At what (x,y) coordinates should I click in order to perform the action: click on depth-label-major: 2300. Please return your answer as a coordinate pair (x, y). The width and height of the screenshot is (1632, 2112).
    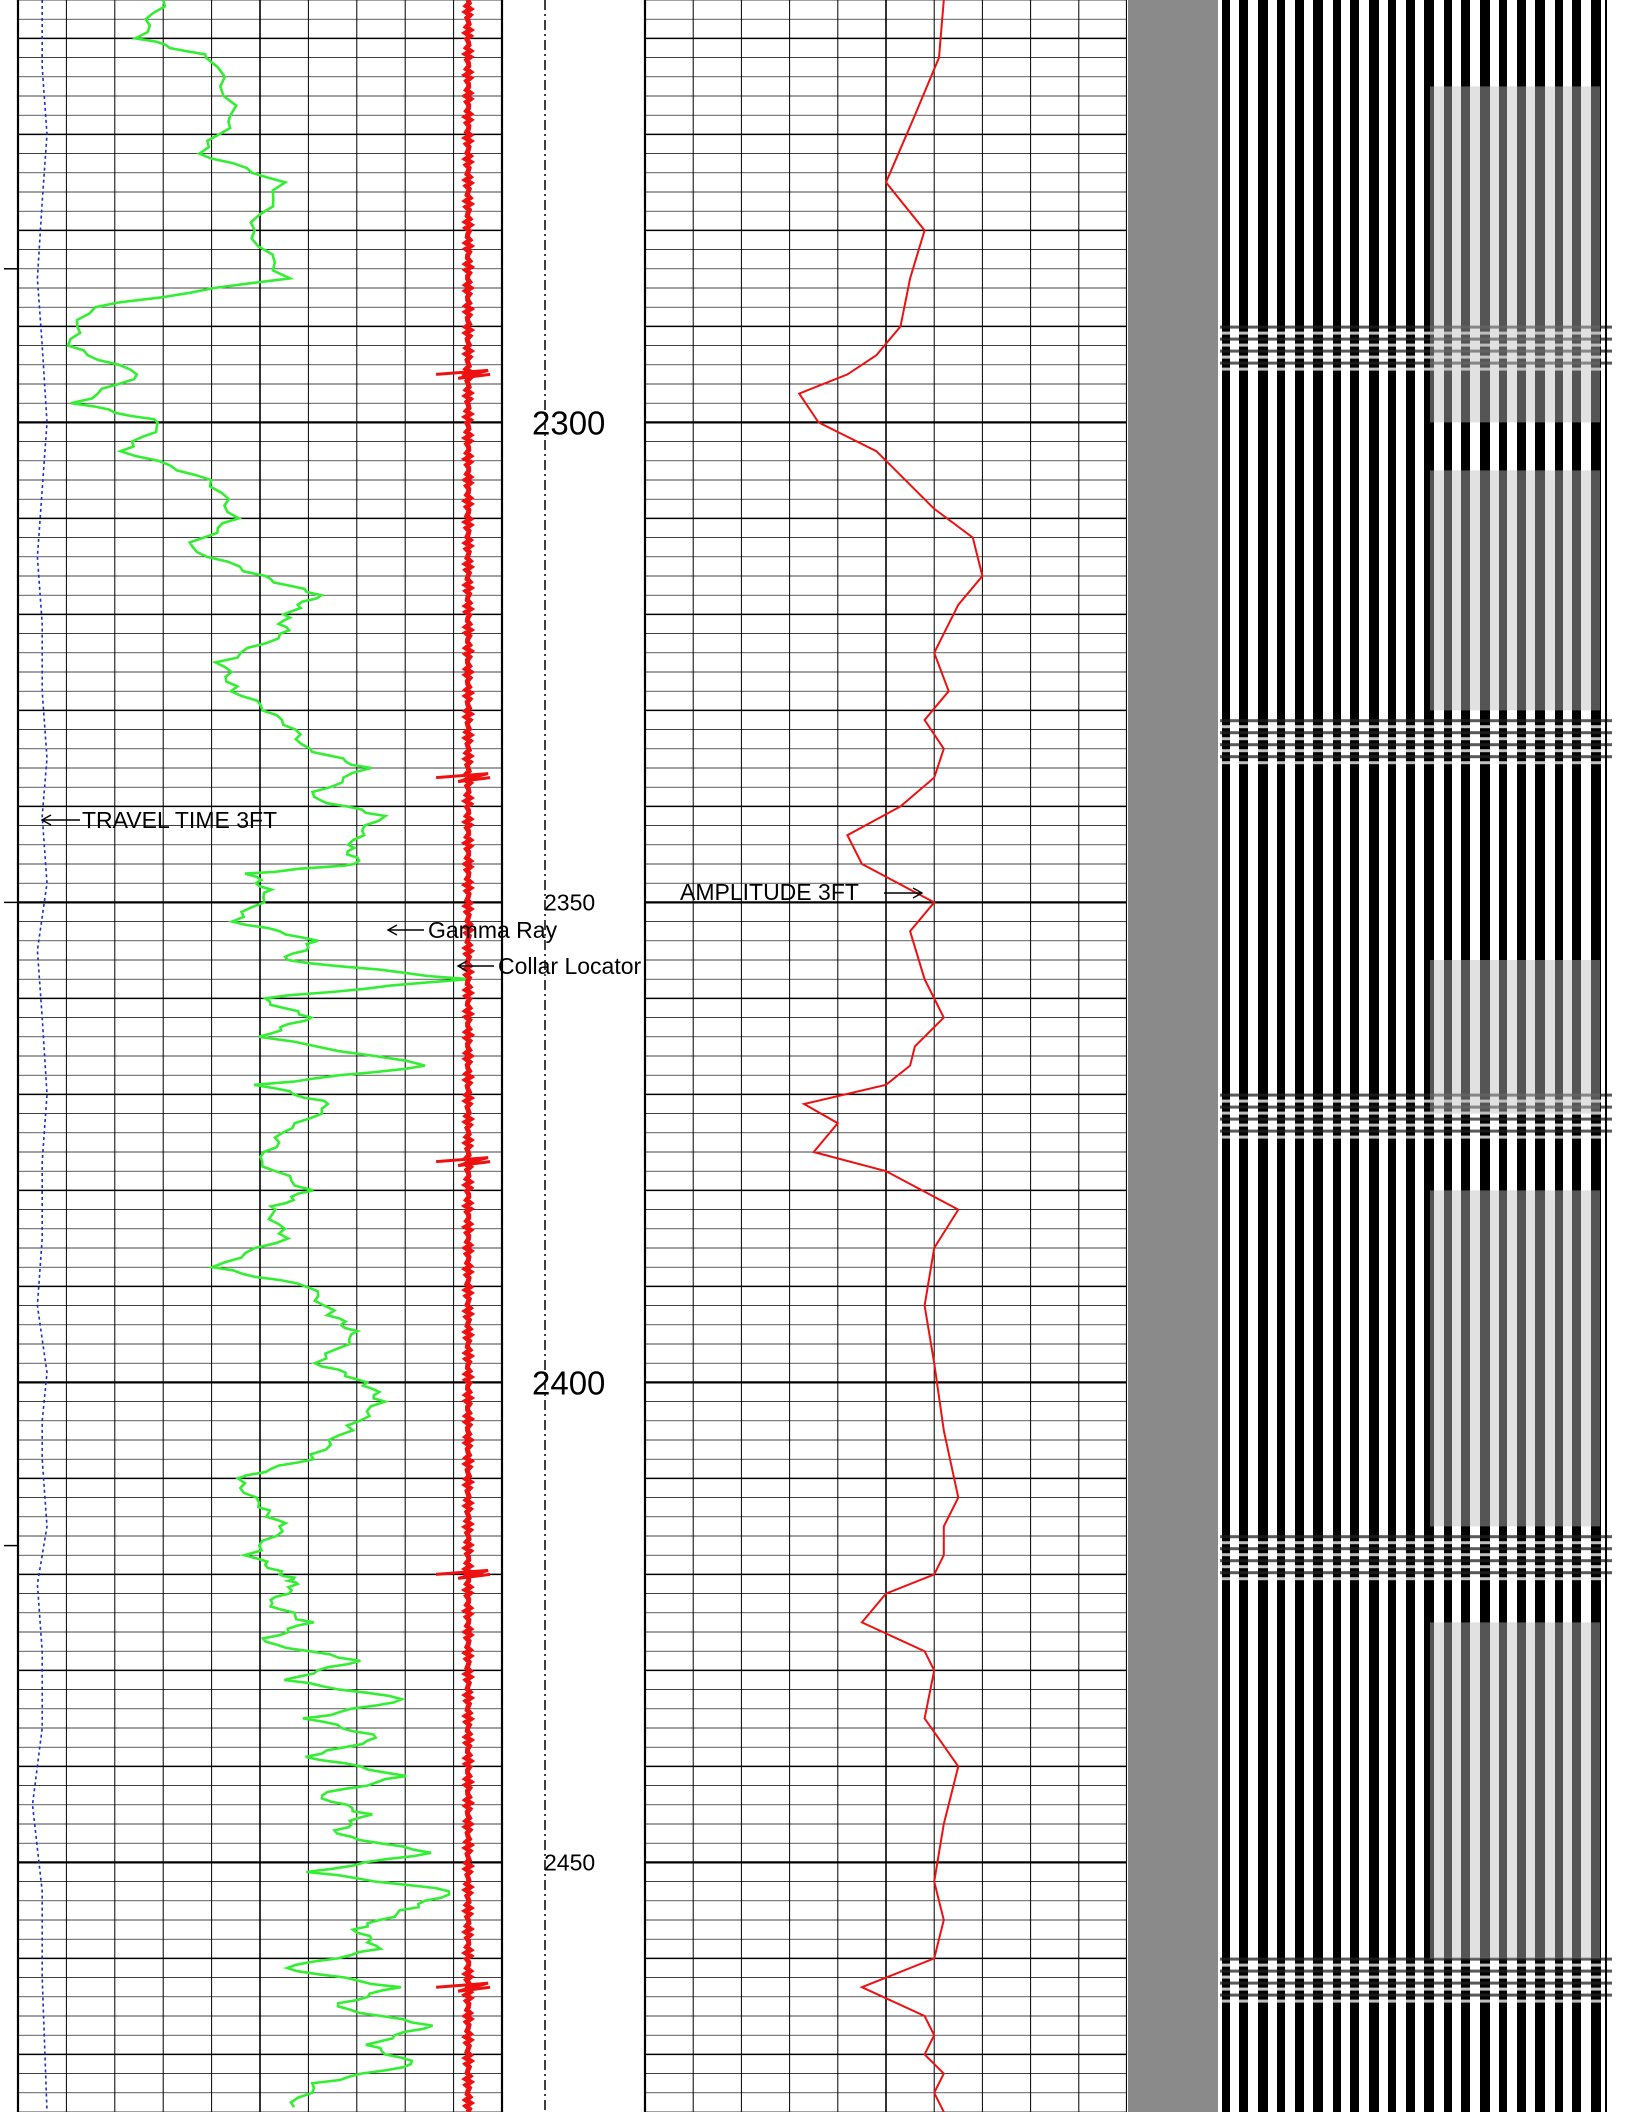
    Looking at the image, I should click on (568, 422).